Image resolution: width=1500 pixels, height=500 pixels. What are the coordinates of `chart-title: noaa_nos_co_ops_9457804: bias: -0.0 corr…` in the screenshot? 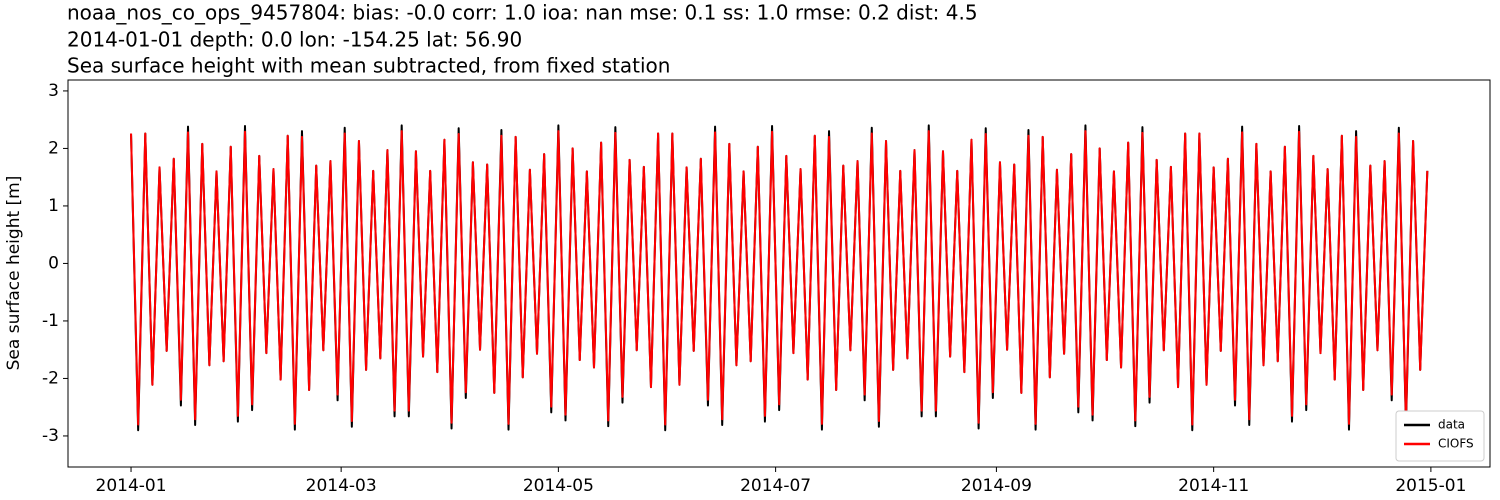 It's located at (522, 13).